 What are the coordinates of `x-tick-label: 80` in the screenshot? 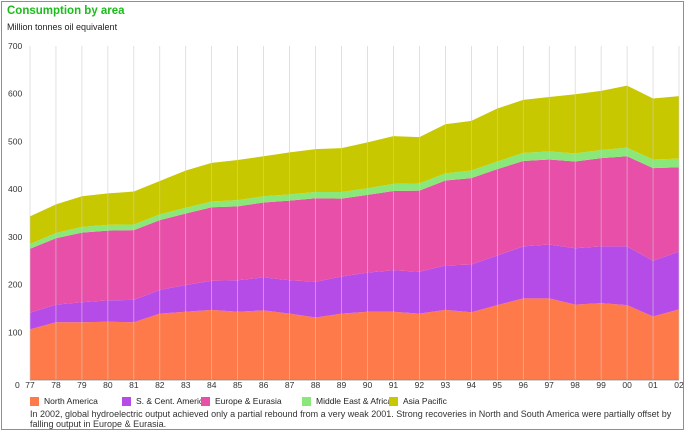 It's located at (108, 385).